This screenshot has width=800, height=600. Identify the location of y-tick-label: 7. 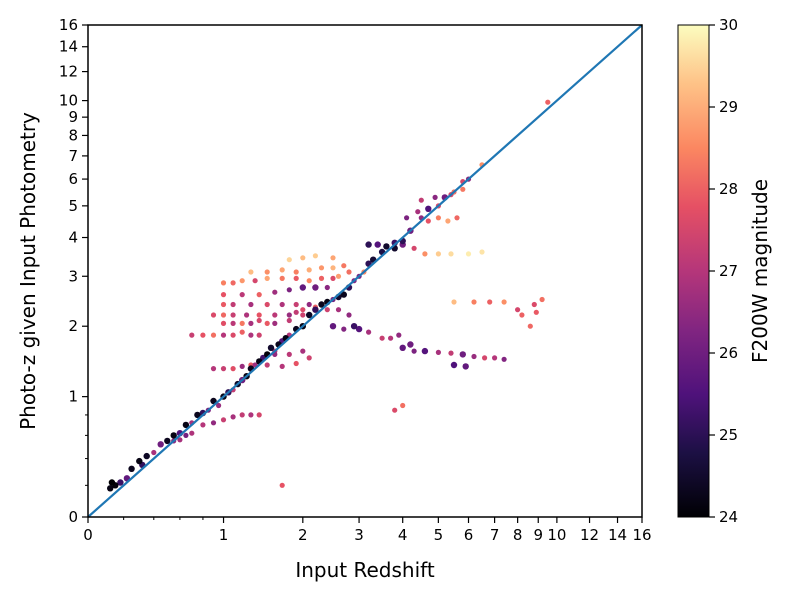
(73, 156).